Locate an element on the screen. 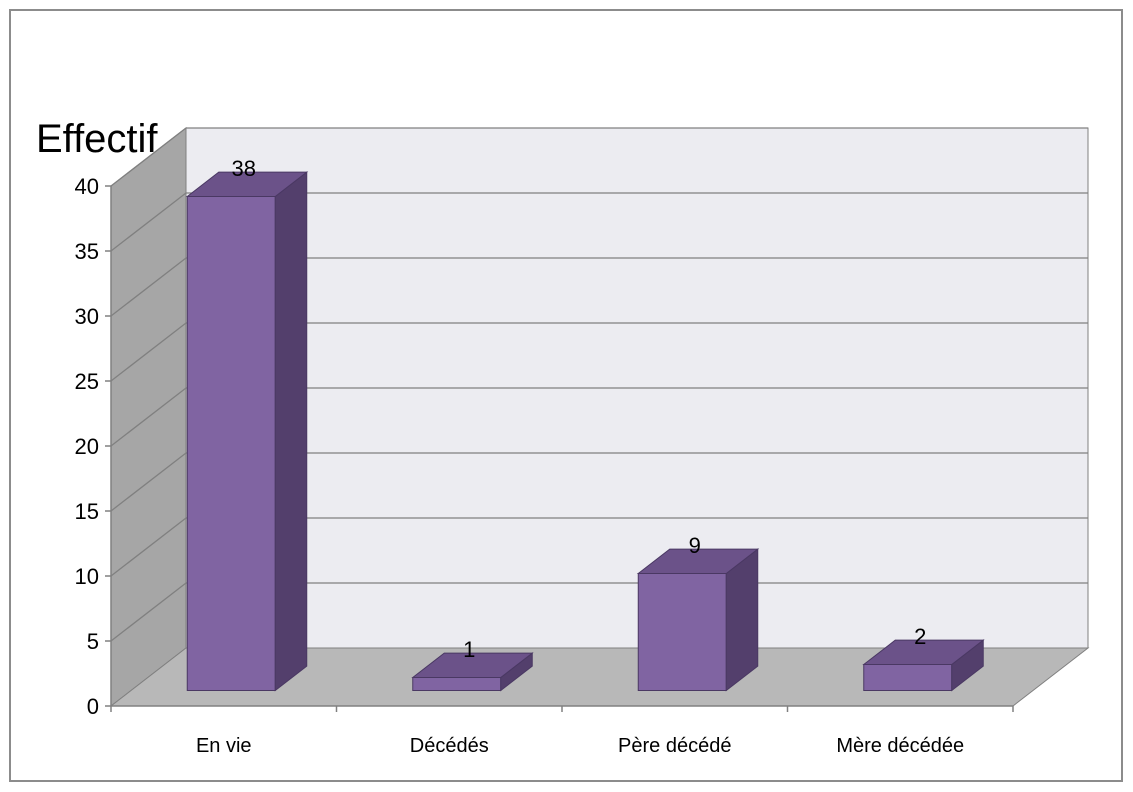  category-labels: En vie Décédés Père décédé Mère décédée is located at coordinates (580, 746).